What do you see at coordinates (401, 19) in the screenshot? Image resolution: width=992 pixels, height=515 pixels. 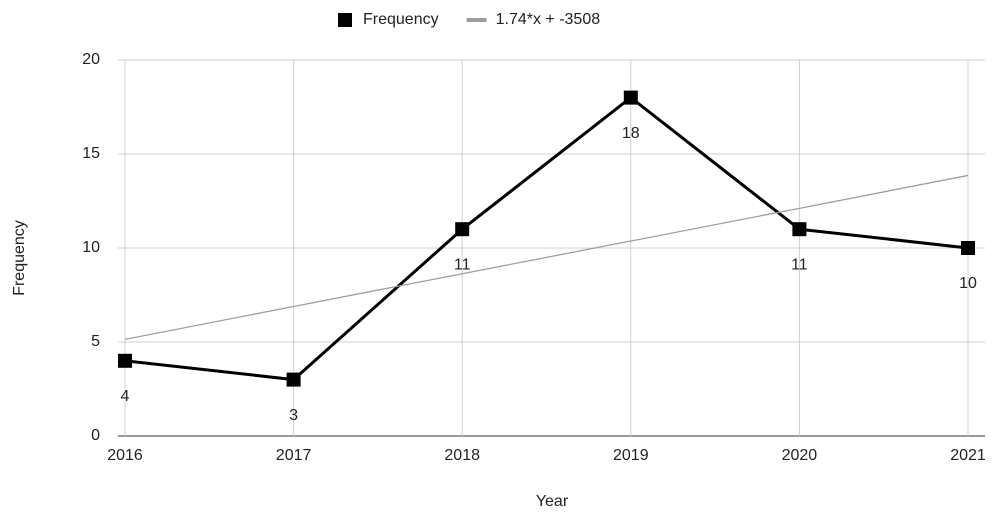 I see `legend-label: Frequency` at bounding box center [401, 19].